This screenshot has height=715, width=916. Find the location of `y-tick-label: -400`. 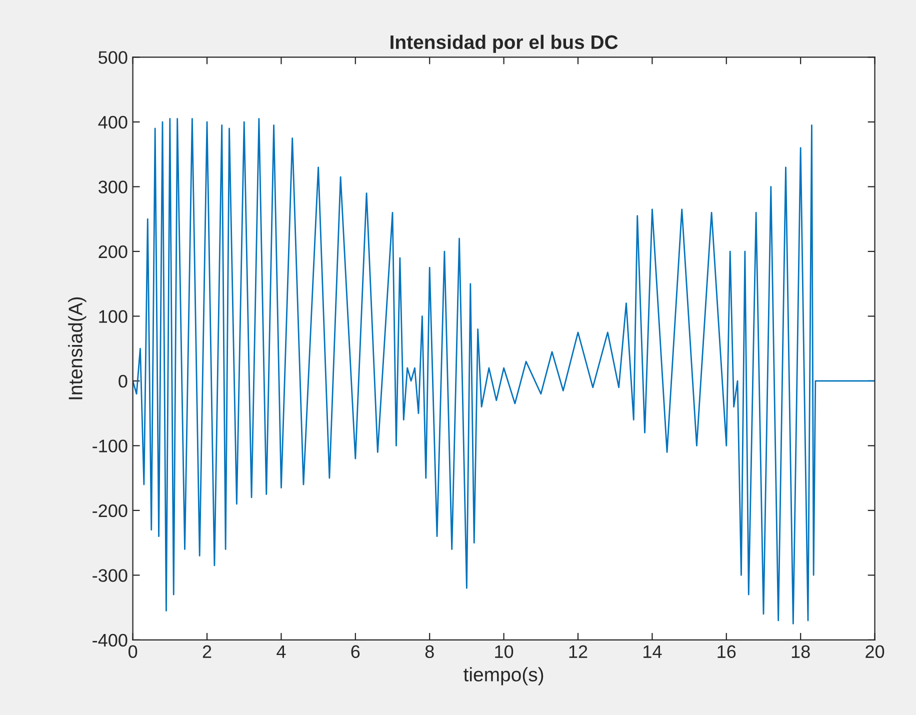

y-tick-label: -400 is located at coordinates (110, 640).